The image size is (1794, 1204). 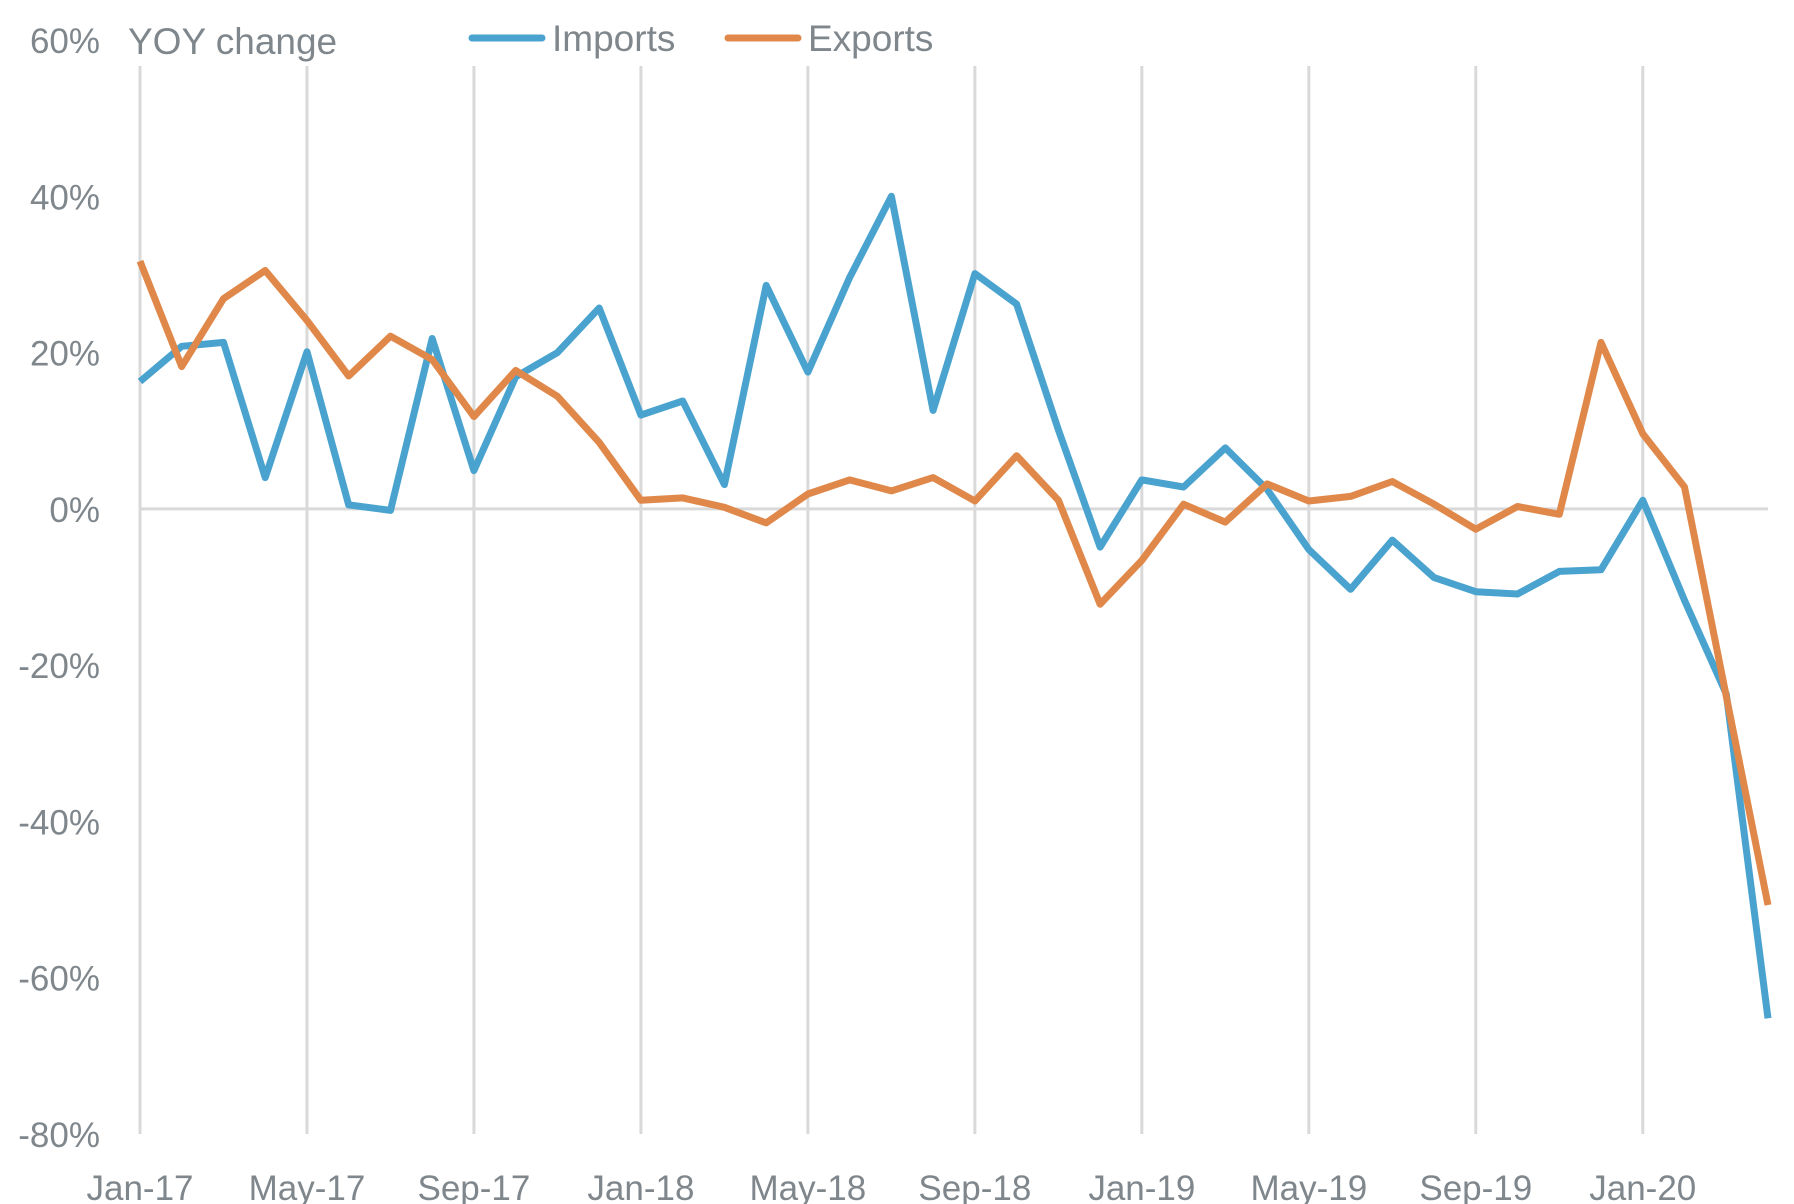 I want to click on y-tick-label: -20%, so click(x=59, y=666).